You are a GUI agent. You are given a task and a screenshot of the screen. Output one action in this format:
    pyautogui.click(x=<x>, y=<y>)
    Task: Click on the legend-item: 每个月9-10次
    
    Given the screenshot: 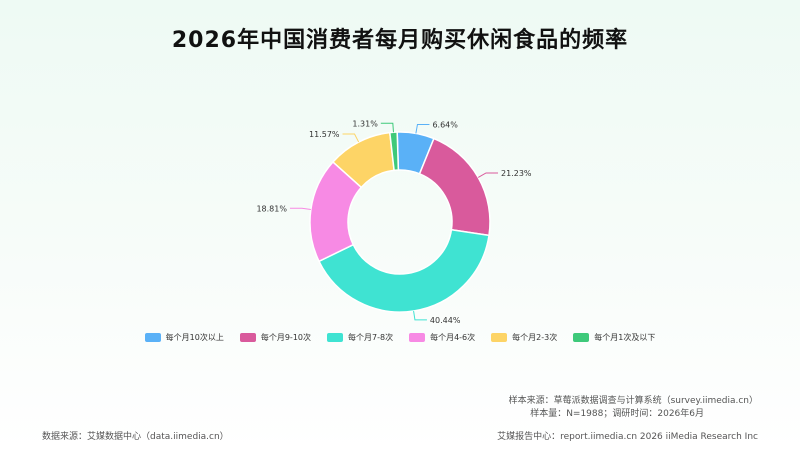 What is the action you would take?
    pyautogui.click(x=275, y=337)
    